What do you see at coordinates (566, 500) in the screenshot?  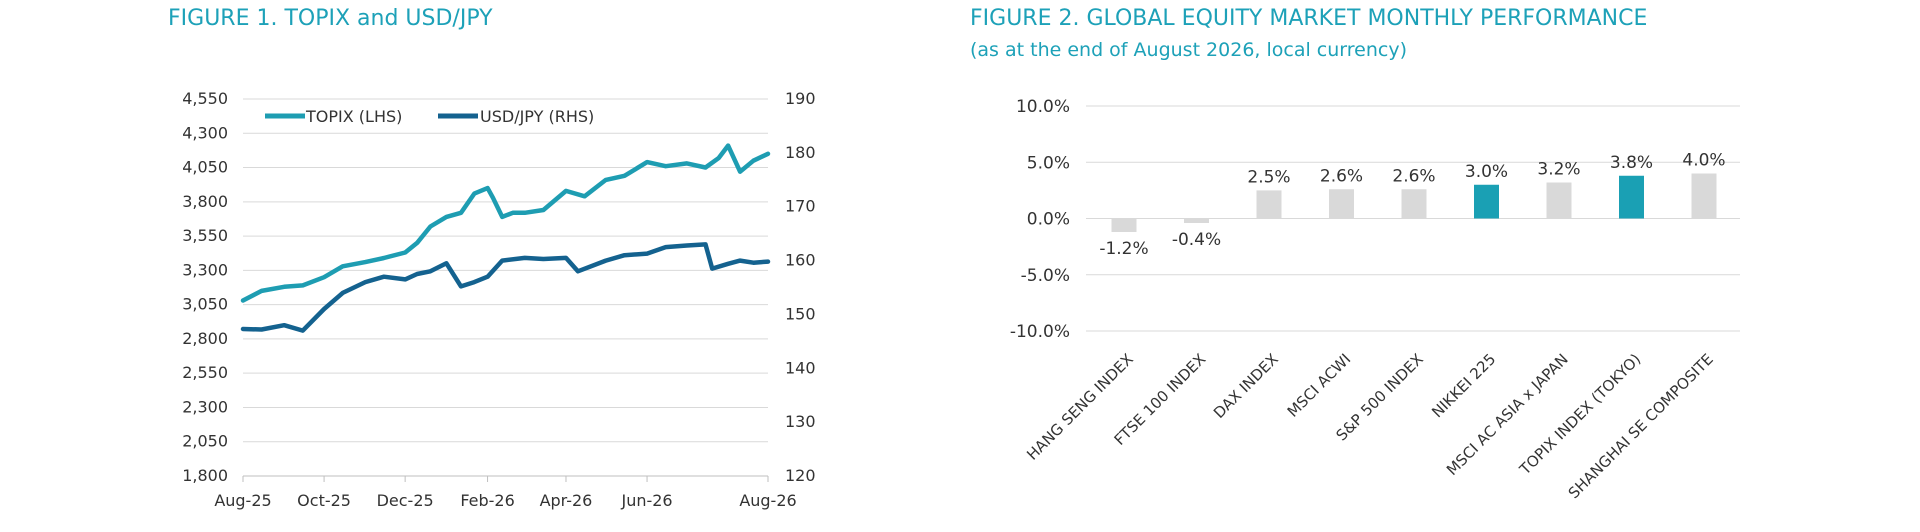 I see `x-tick-label: Apr-26` at bounding box center [566, 500].